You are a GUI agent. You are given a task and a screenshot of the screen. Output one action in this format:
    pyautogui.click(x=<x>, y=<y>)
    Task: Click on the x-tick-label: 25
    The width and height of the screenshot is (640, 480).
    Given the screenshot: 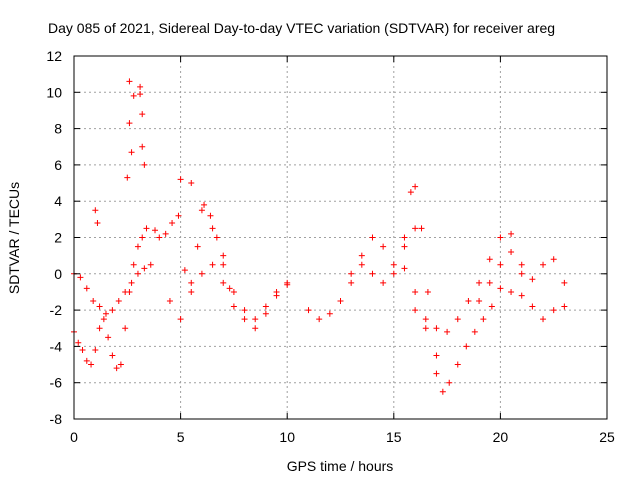 What is the action you would take?
    pyautogui.click(x=607, y=437)
    